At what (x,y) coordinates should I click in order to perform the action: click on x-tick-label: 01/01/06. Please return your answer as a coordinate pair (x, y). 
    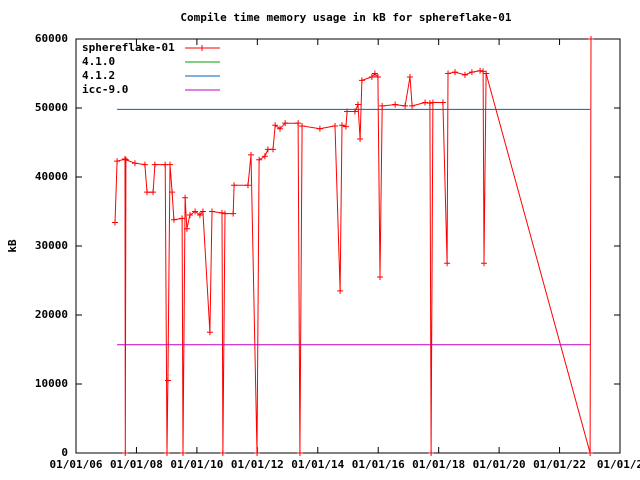
    Looking at the image, I should click on (76, 464).